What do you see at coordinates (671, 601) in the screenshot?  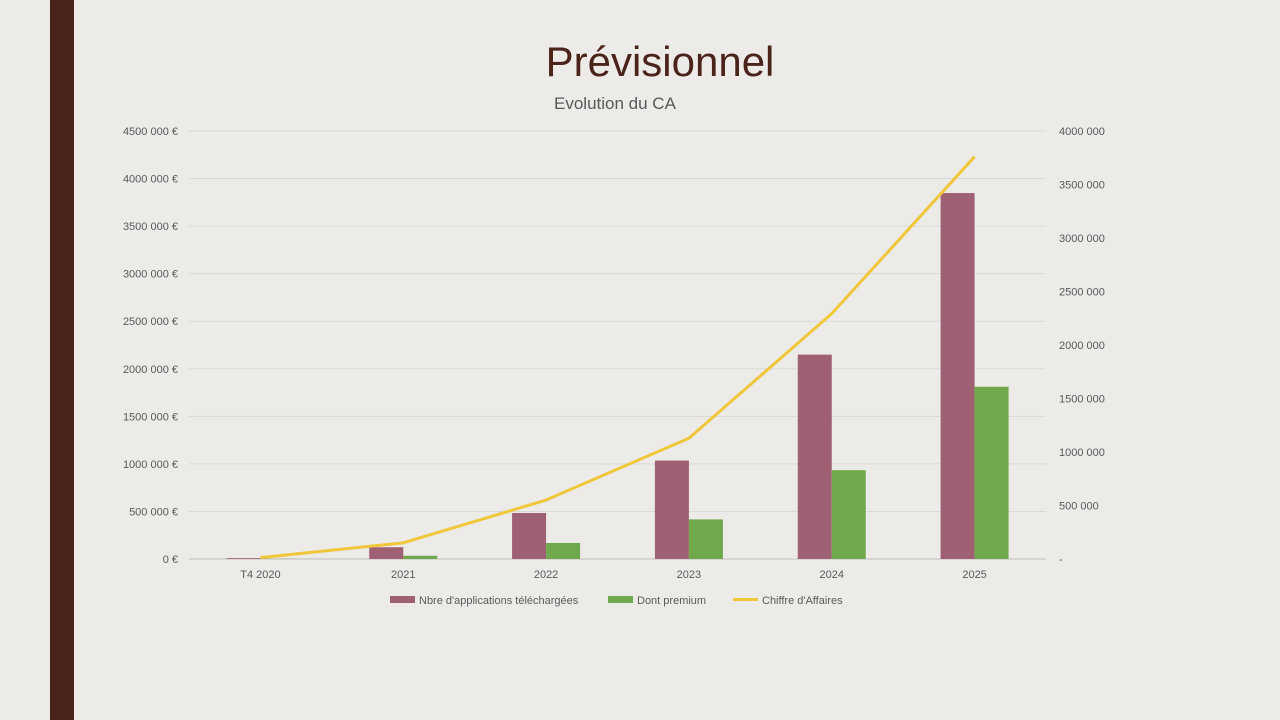 I see `legend-label: Dont premium` at bounding box center [671, 601].